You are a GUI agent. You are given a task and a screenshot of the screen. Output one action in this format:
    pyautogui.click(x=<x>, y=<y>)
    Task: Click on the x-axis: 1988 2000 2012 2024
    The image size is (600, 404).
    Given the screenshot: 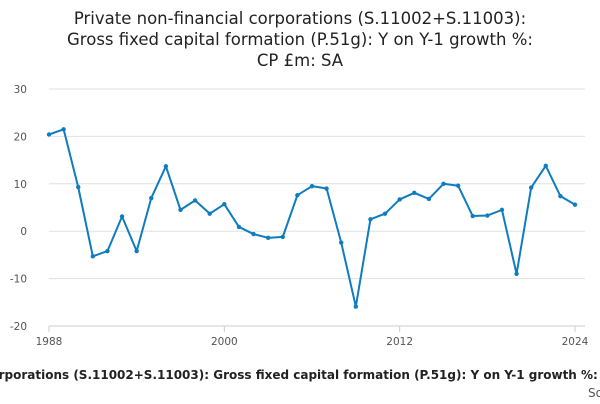 What is the action you would take?
    pyautogui.click(x=312, y=336)
    